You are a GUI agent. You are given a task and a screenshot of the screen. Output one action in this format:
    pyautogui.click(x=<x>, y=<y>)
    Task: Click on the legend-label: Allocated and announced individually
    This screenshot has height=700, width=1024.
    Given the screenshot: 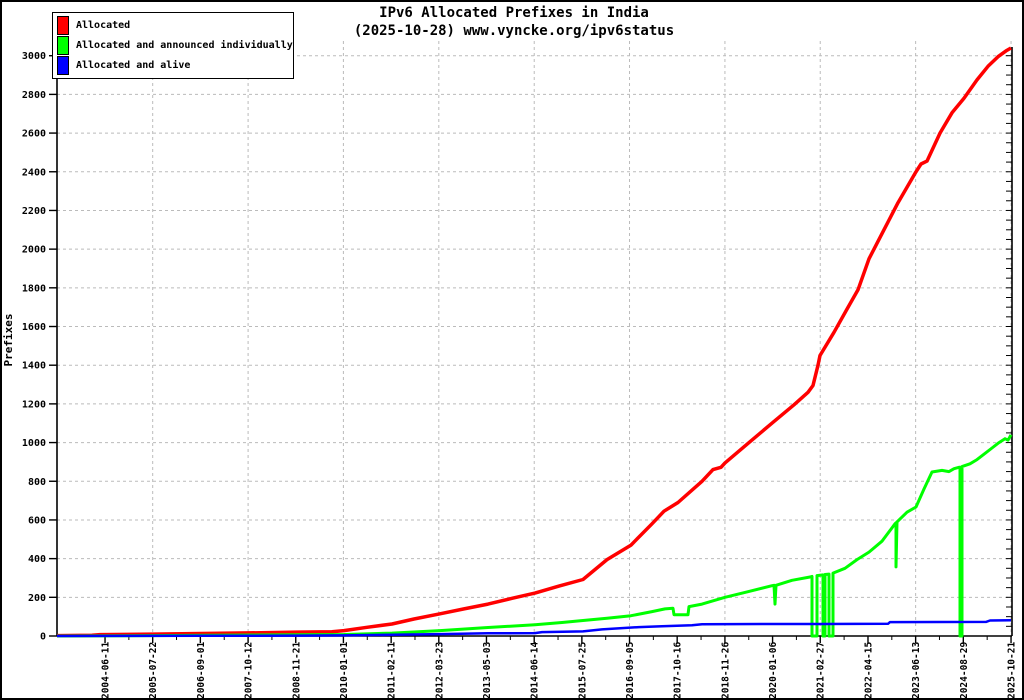 What is the action you would take?
    pyautogui.click(x=184, y=45)
    